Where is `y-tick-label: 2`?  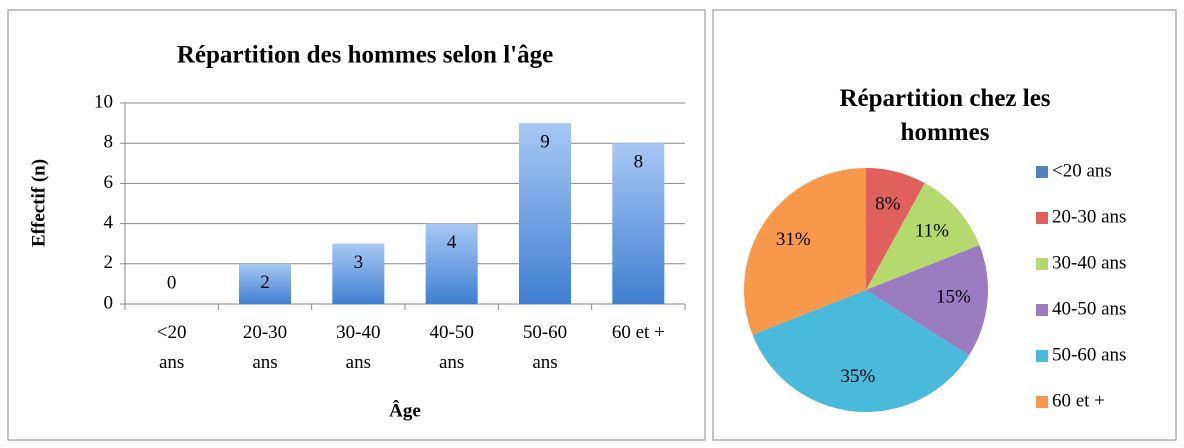 y-tick-label: 2 is located at coordinates (109, 262).